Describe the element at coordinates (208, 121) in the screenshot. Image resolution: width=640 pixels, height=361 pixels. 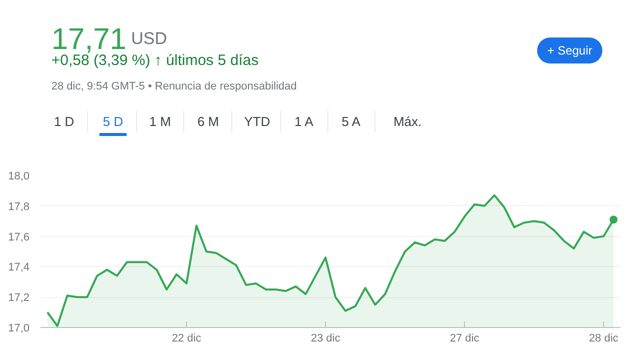
I see `text: 6 M` at that location.